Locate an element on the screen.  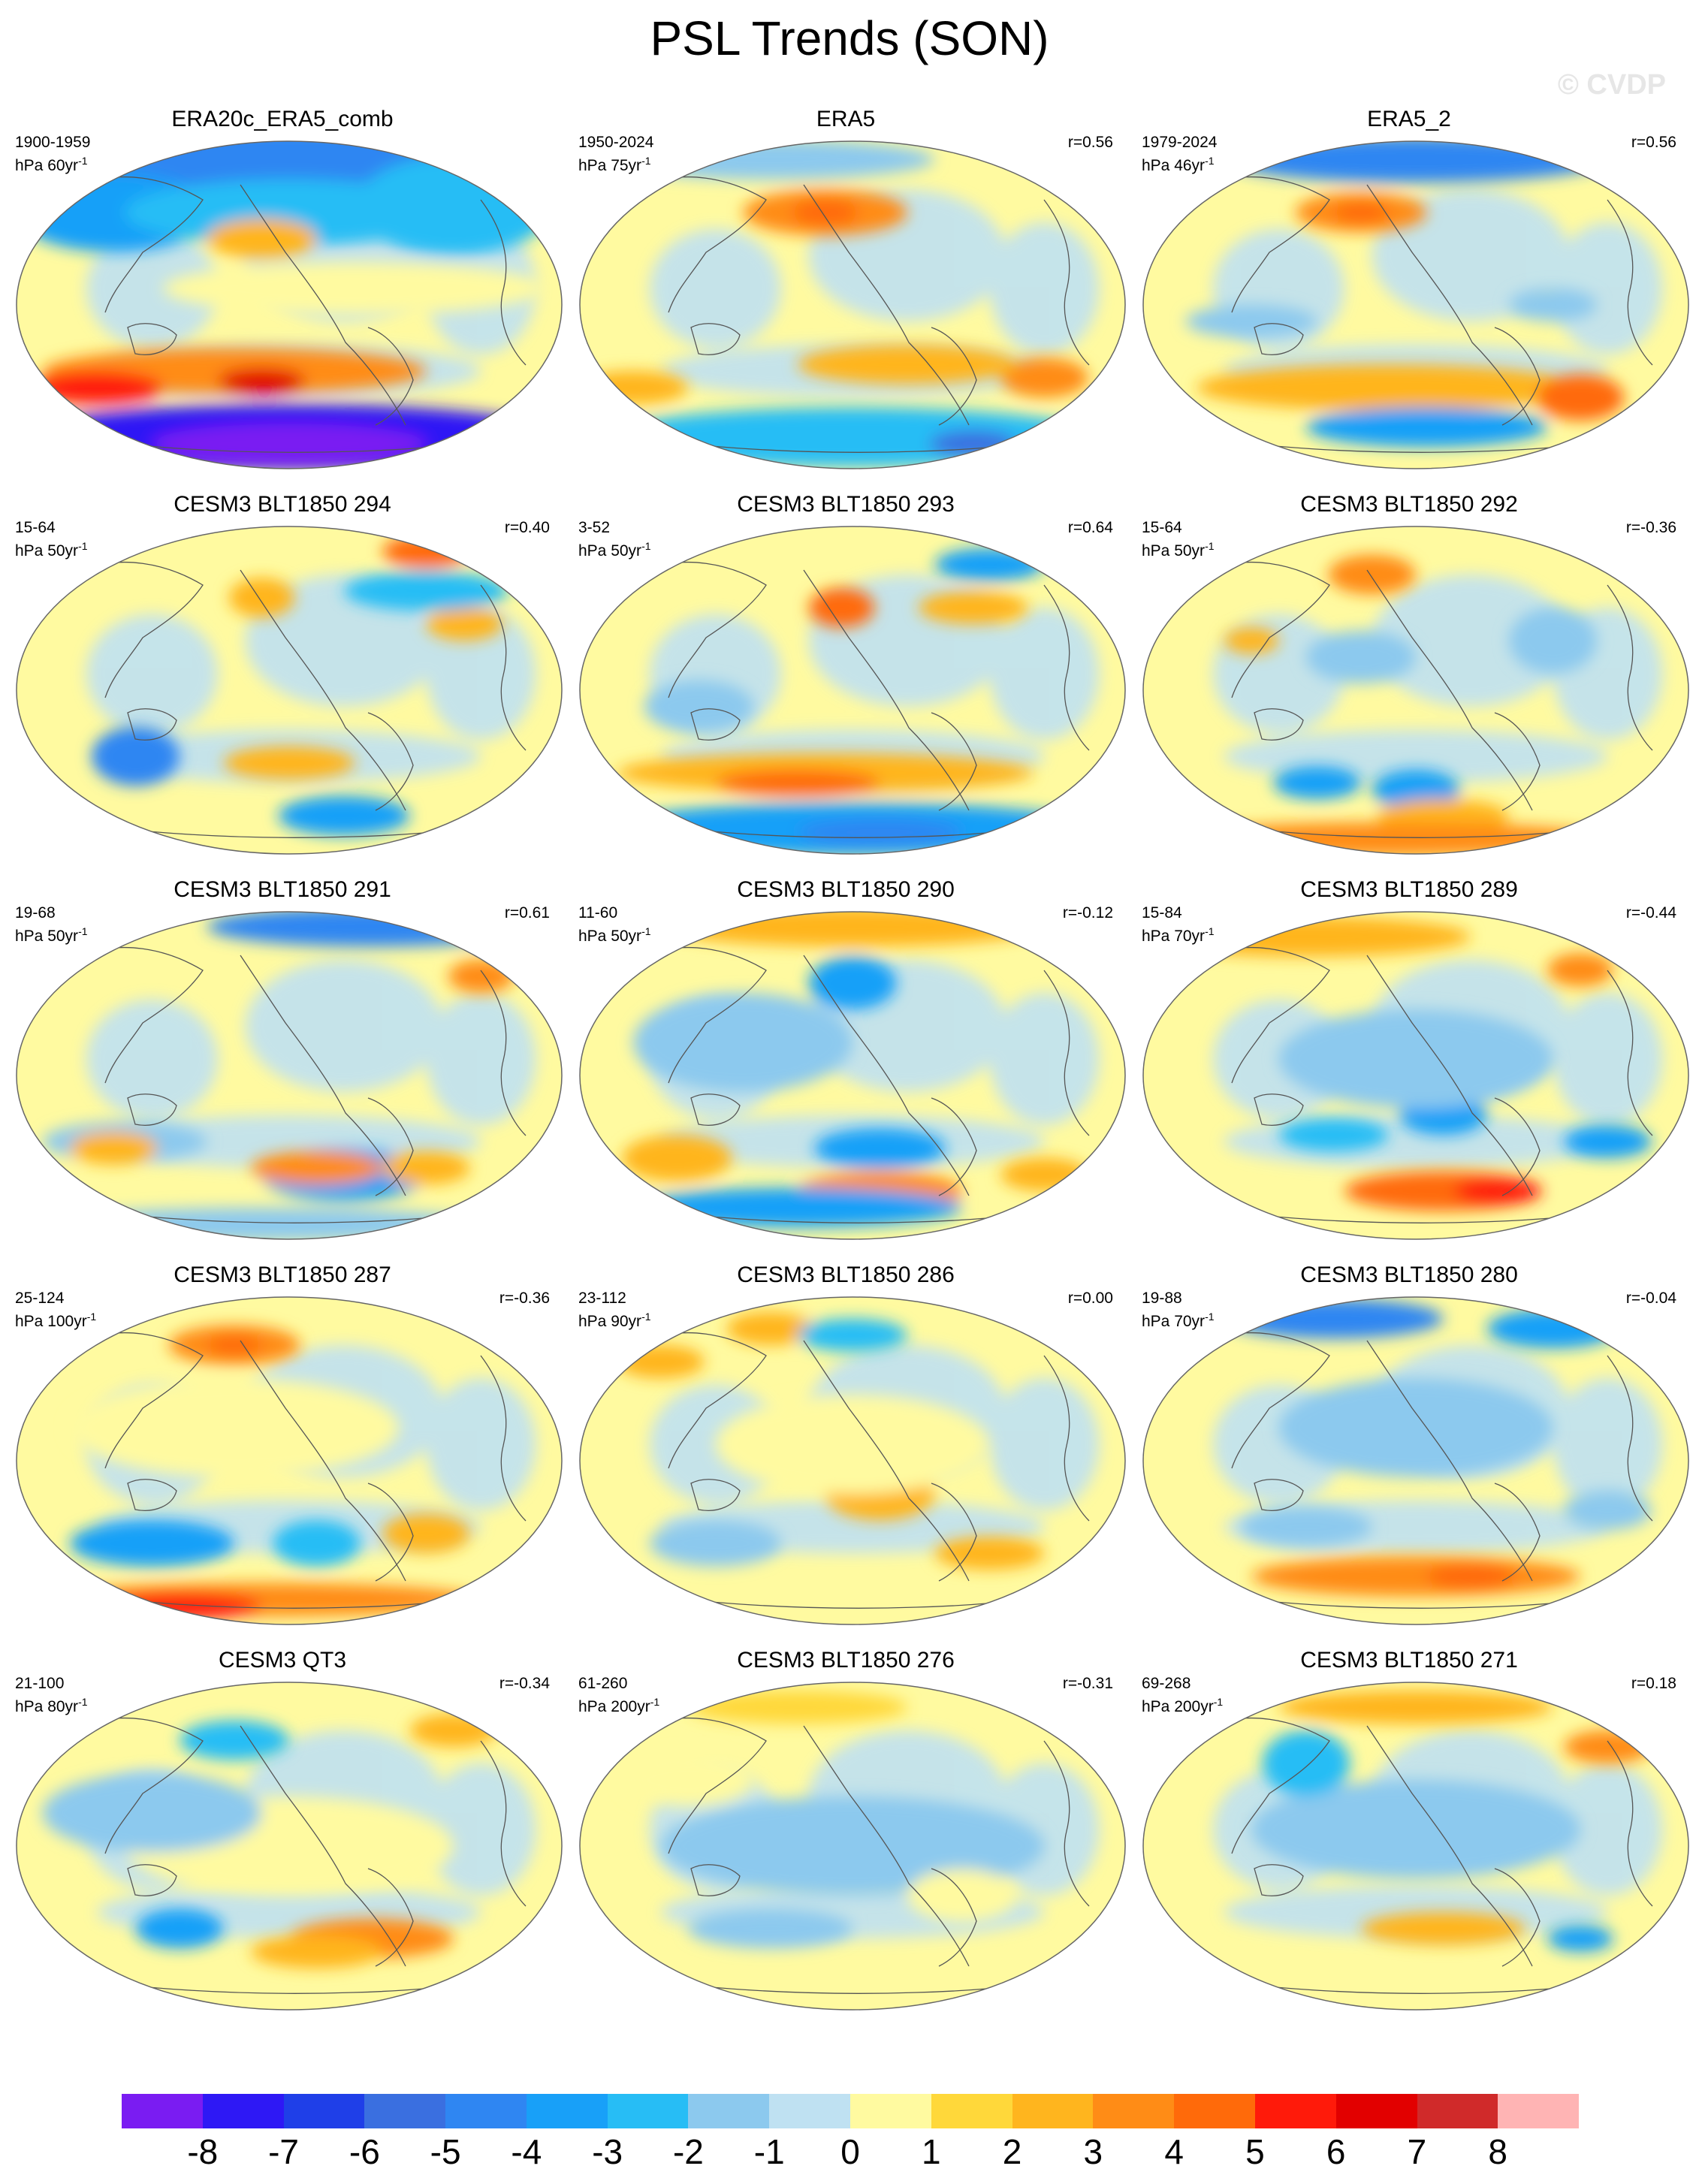
panel-years: 25-124 is located at coordinates (40, 1298).